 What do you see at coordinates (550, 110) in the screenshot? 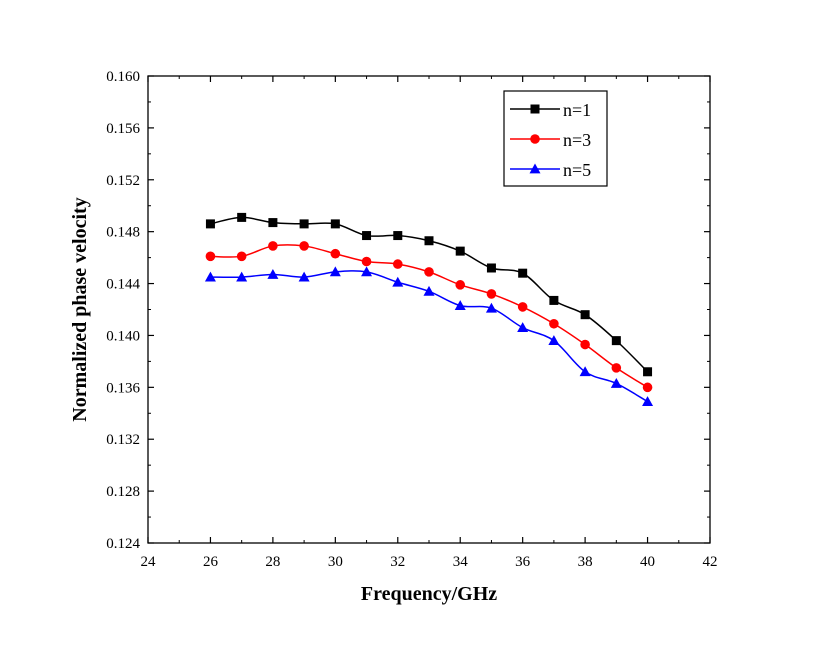
I see `legend-item: n=1` at bounding box center [550, 110].